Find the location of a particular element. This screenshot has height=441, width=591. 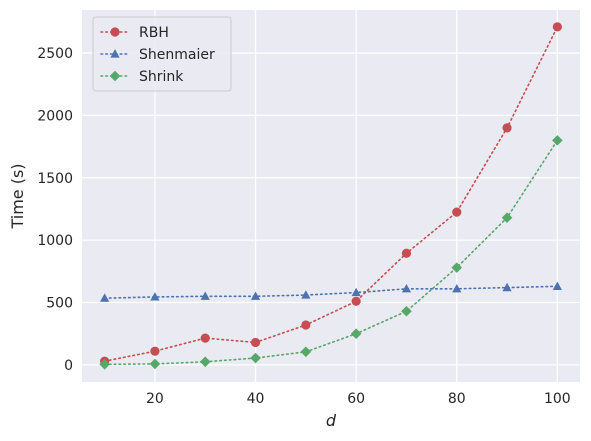

x-axis-label: d is located at coordinates (331, 420).